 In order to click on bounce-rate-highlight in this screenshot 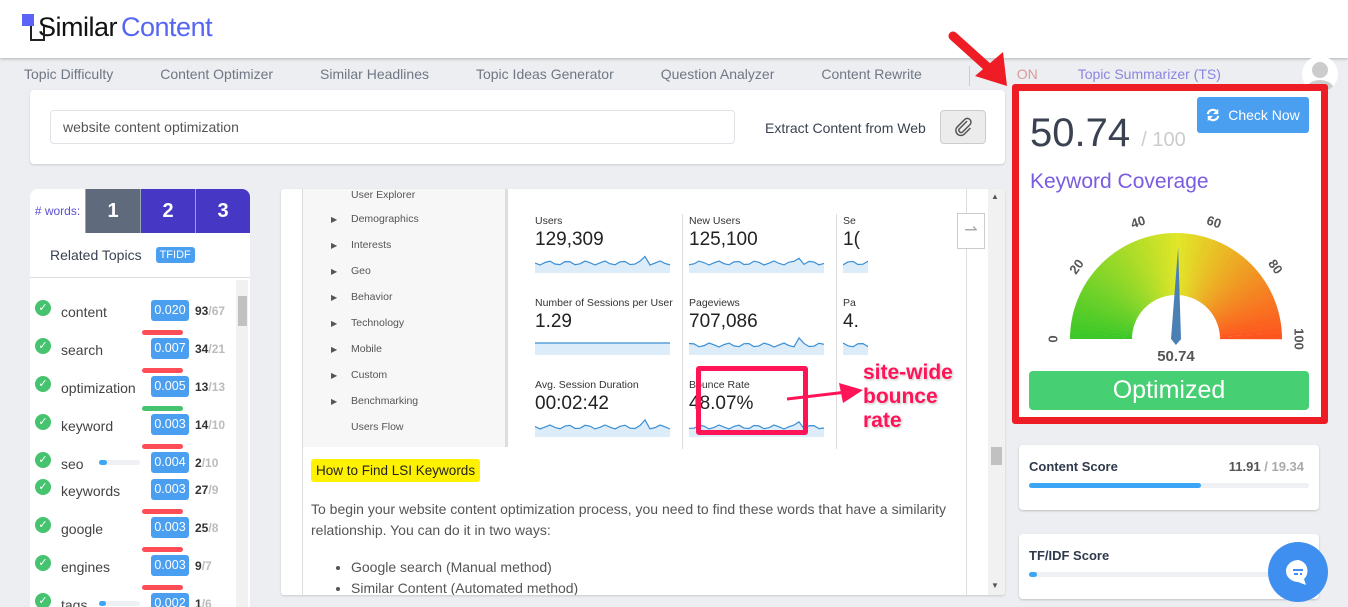, I will do `click(752, 400)`.